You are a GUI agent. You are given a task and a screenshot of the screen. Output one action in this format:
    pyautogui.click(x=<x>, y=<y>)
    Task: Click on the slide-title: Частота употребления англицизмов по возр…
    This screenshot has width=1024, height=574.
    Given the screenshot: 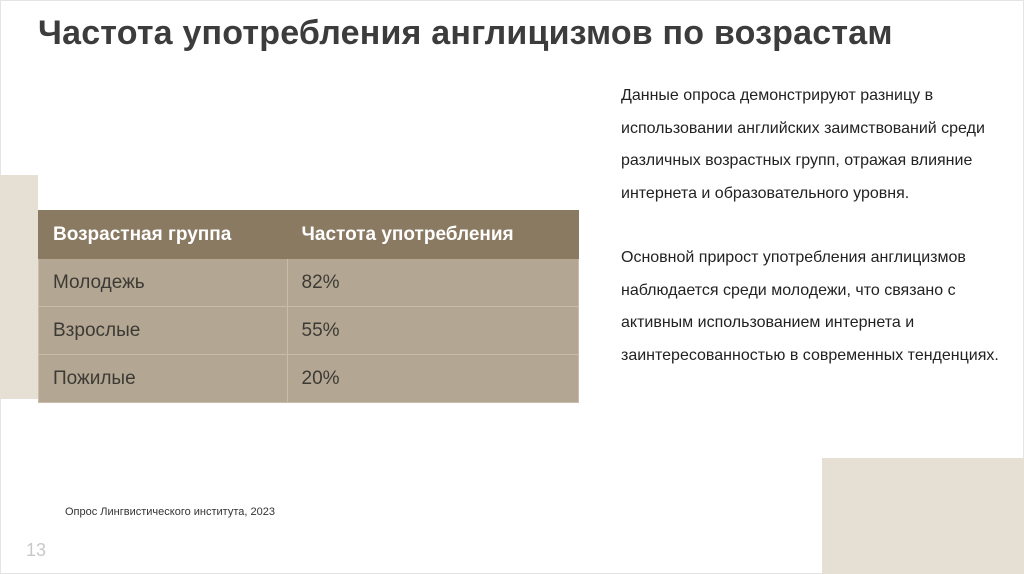 What is the action you would take?
    pyautogui.click(x=465, y=33)
    